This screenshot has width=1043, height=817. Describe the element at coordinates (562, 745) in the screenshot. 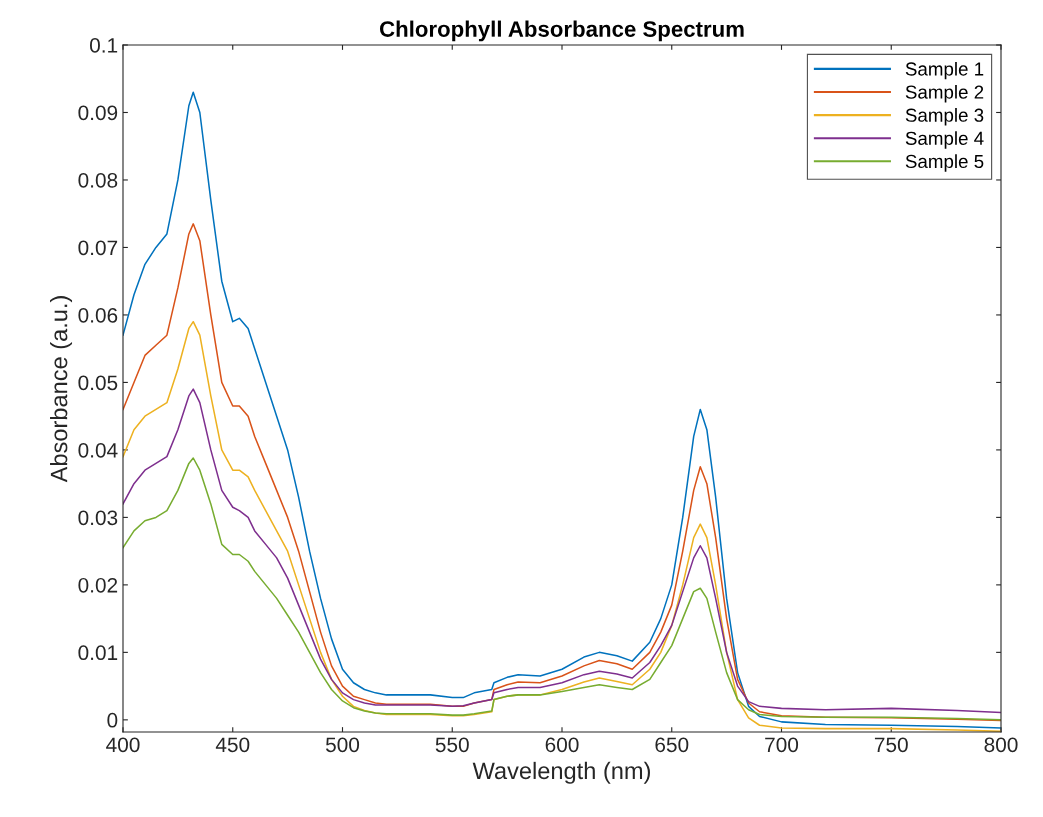

I see `x-tick-label: 600` at that location.